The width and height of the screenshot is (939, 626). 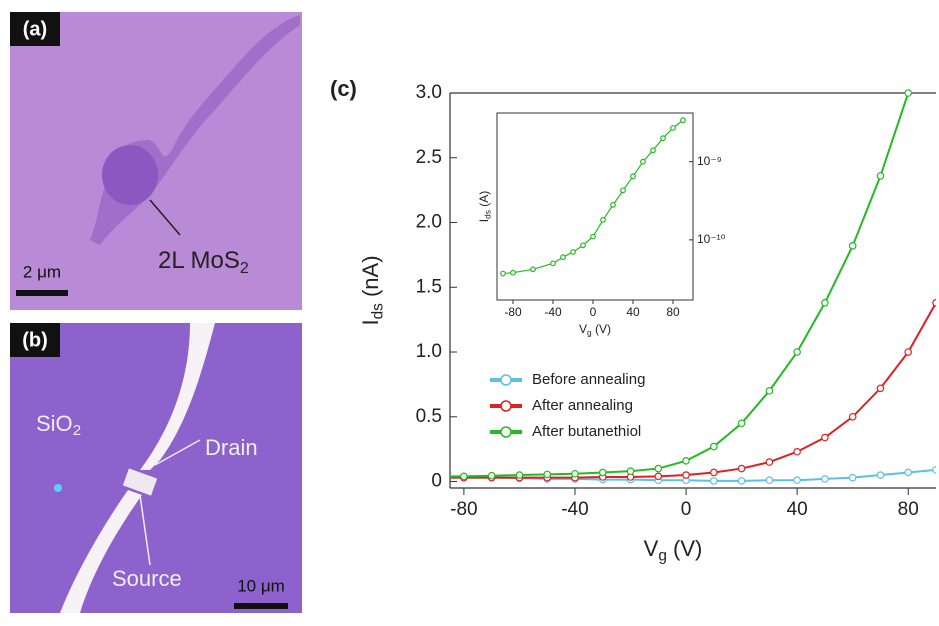 What do you see at coordinates (261, 606) in the screenshot?
I see `scale-bar` at bounding box center [261, 606].